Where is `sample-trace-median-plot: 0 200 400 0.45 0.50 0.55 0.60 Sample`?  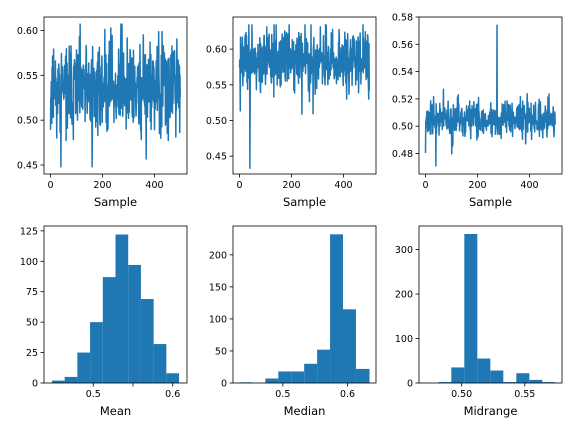
sample-trace-median-plot: 0 200 400 0.45 0.50 0.55 0.60 Sample is located at coordinates (291, 112).